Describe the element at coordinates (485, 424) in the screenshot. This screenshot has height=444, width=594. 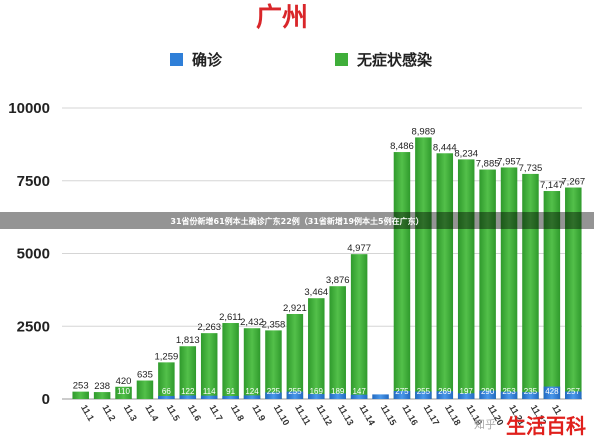
I see `watermark-text: 知乎` at that location.